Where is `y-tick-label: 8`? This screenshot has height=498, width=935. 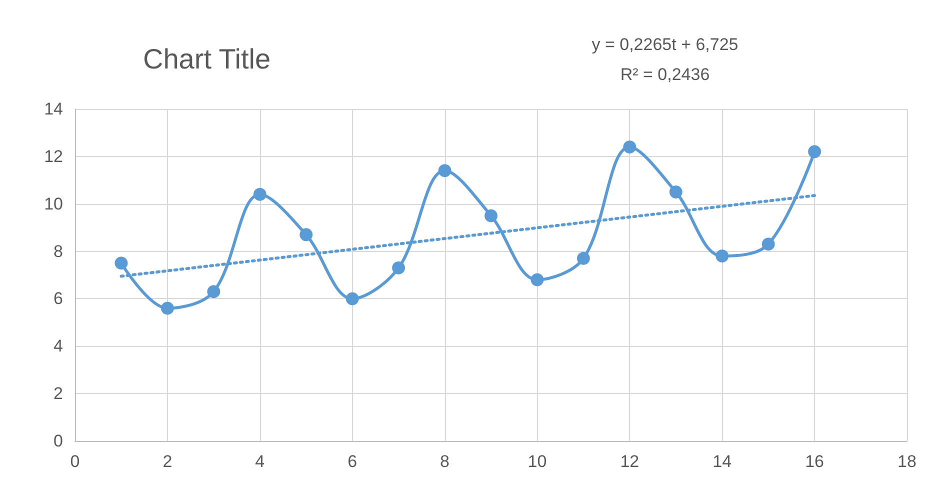 y-tick-label: 8 is located at coordinates (58, 251).